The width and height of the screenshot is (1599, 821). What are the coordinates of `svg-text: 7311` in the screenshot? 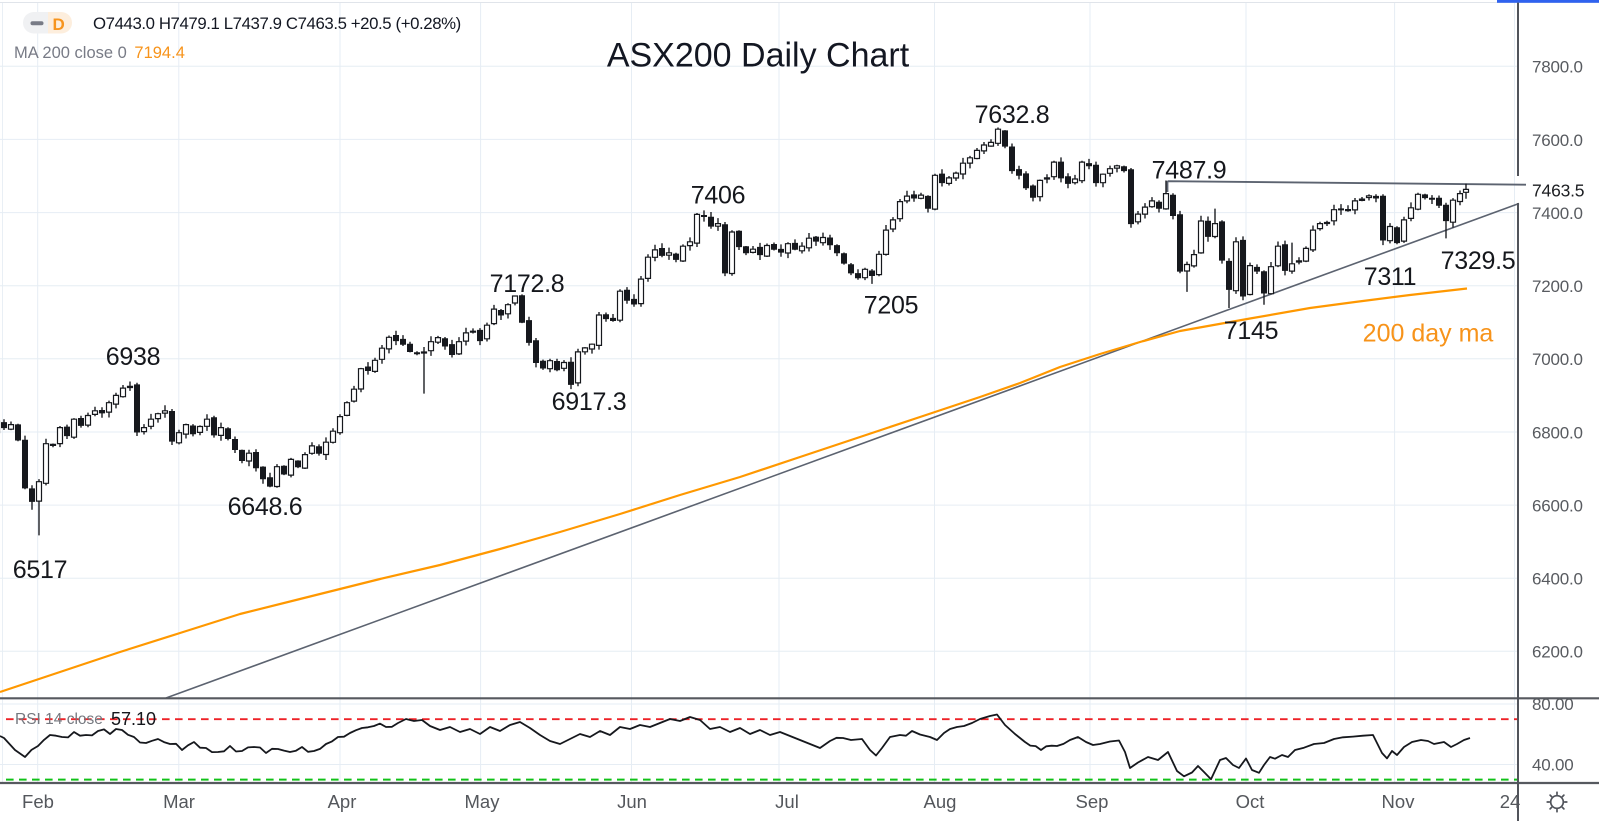 It's located at (1390, 277).